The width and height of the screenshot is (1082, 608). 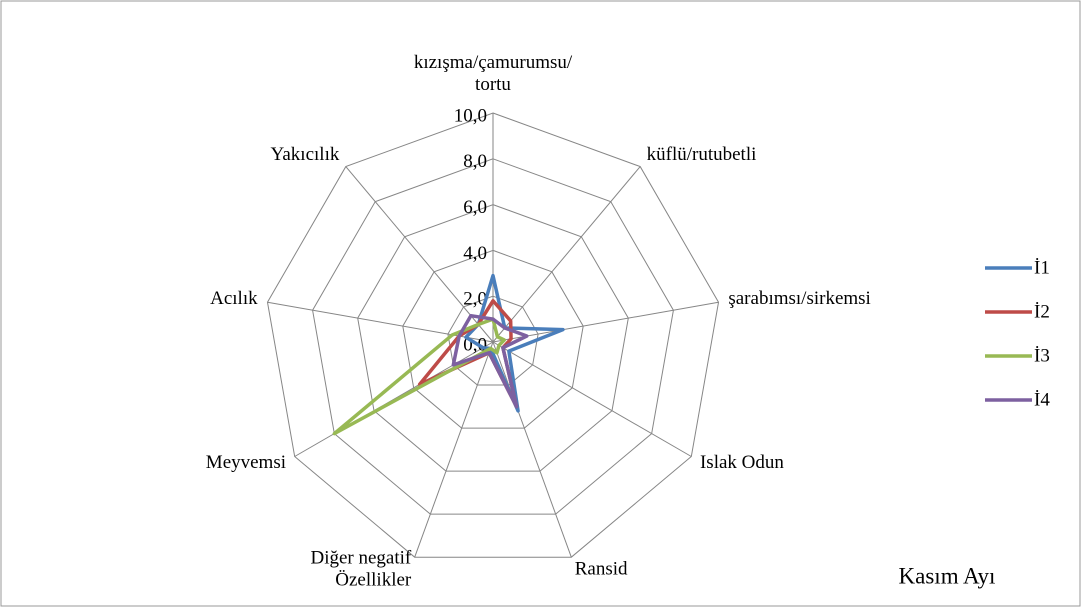 I want to click on category-label: şarabımsı/sirkemsi, so click(x=799, y=298).